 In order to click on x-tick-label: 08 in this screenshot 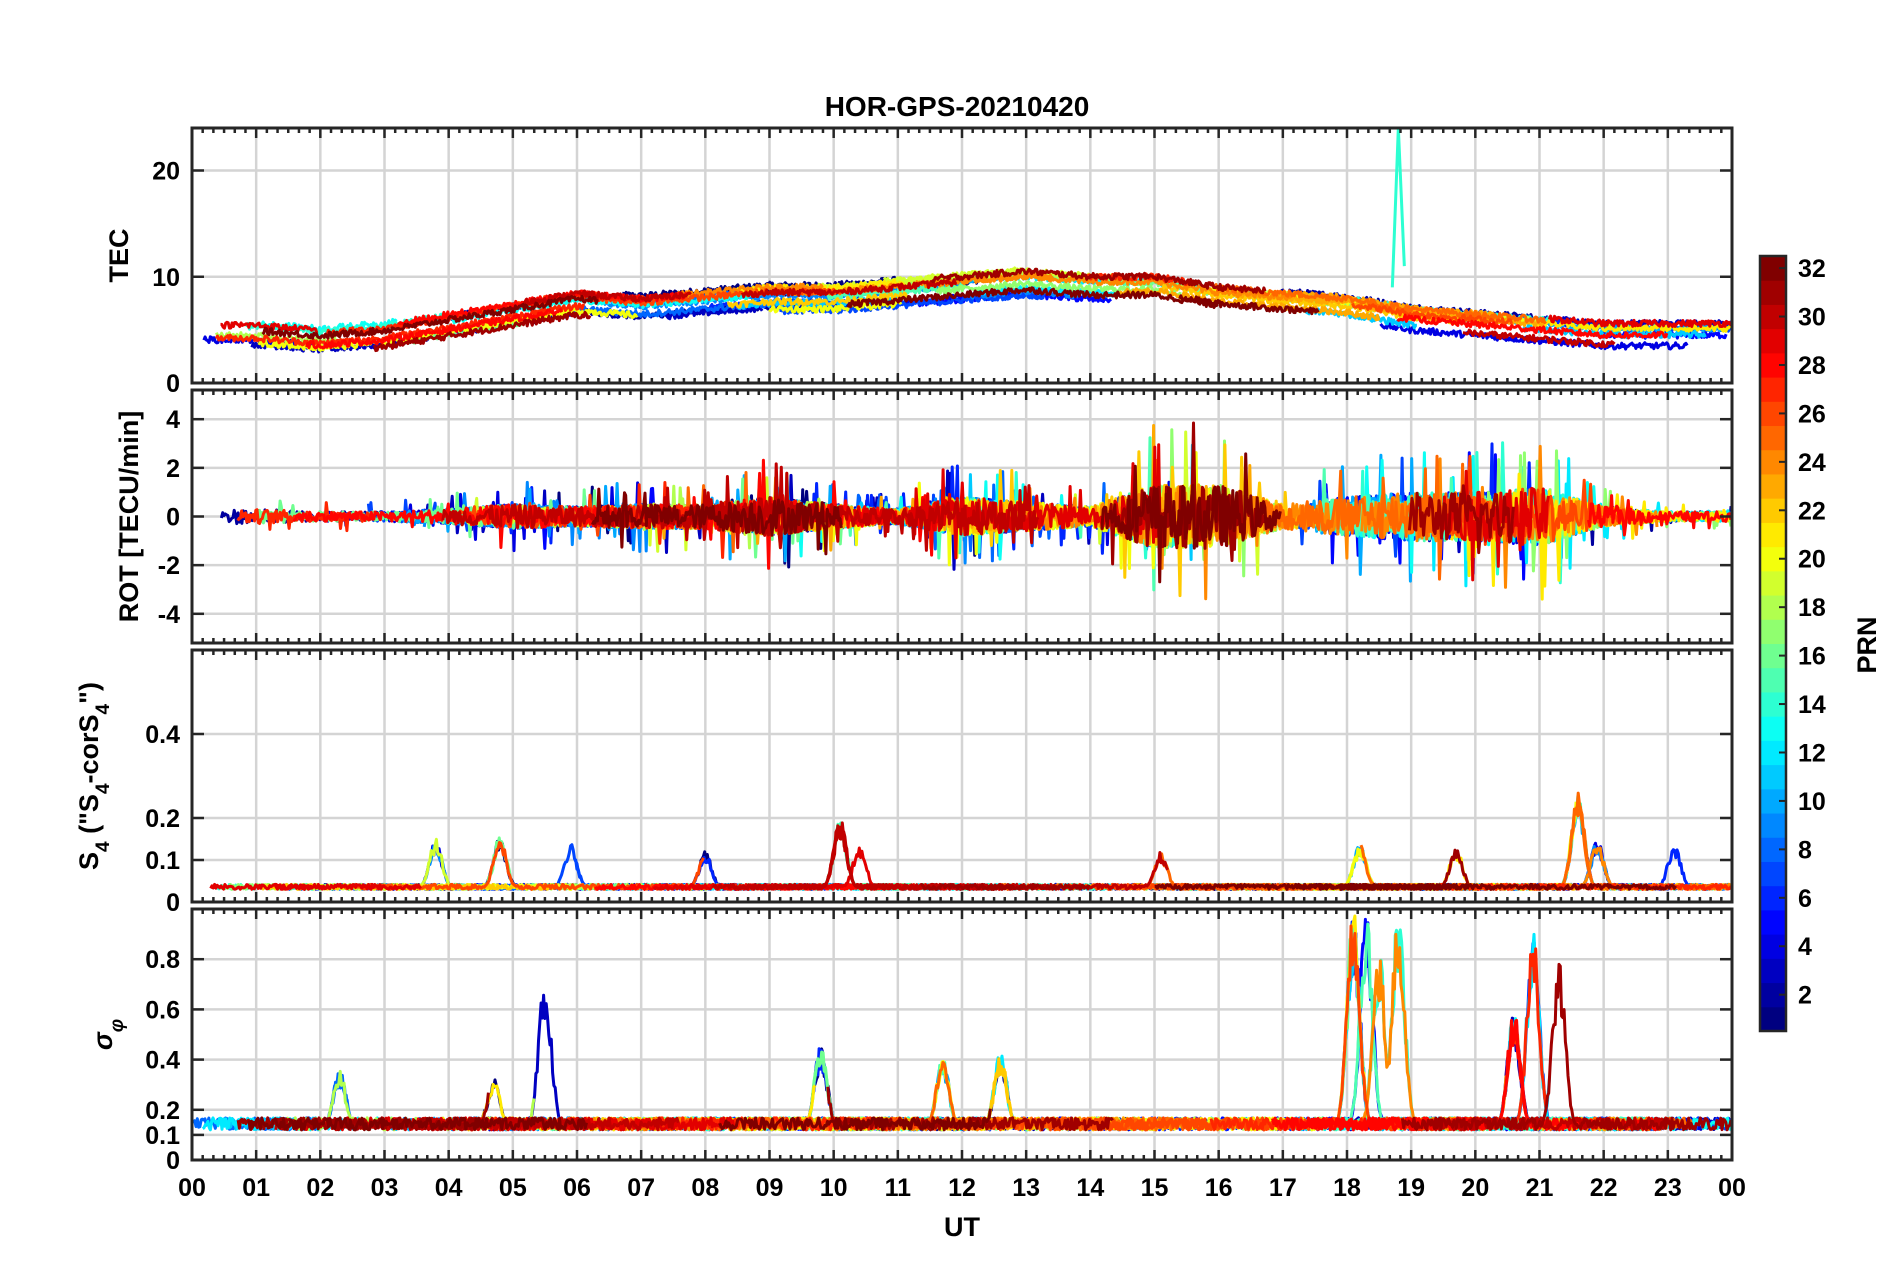, I will do `click(705, 1188)`.